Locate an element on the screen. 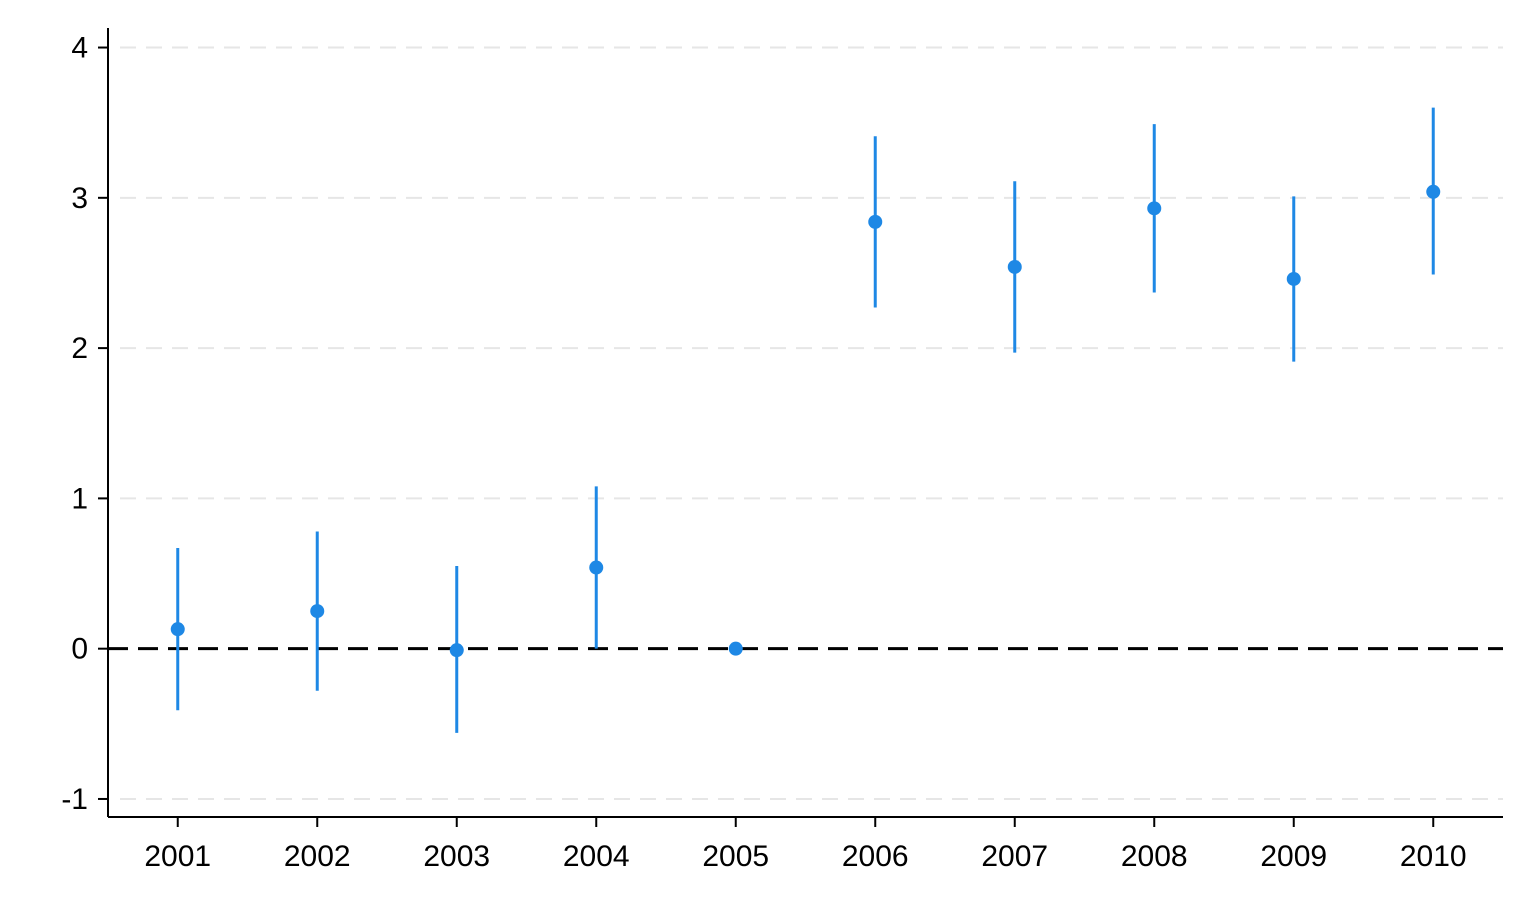 The height and width of the screenshot is (911, 1533). x-tick-label: 2007 is located at coordinates (1014, 856).